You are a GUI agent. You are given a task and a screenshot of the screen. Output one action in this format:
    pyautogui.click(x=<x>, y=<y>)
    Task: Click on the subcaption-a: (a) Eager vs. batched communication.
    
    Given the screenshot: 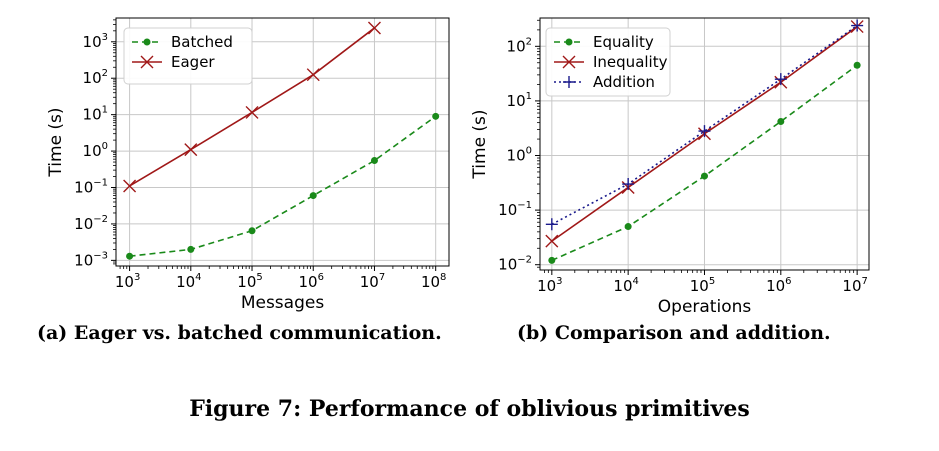 What is the action you would take?
    pyautogui.click(x=239, y=333)
    